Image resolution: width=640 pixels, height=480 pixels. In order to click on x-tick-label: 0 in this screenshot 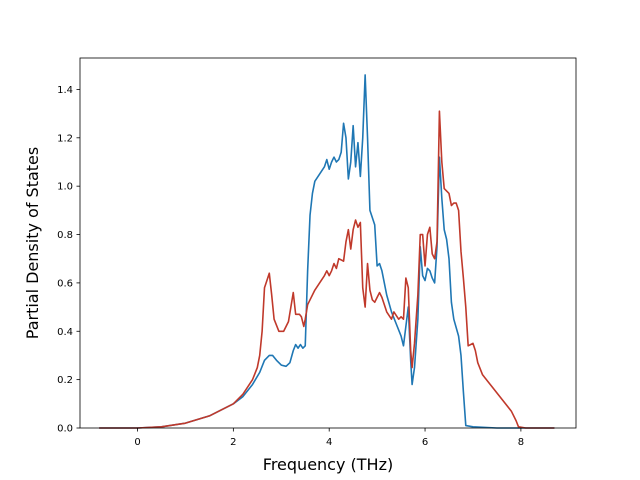, I will do `click(137, 442)`.